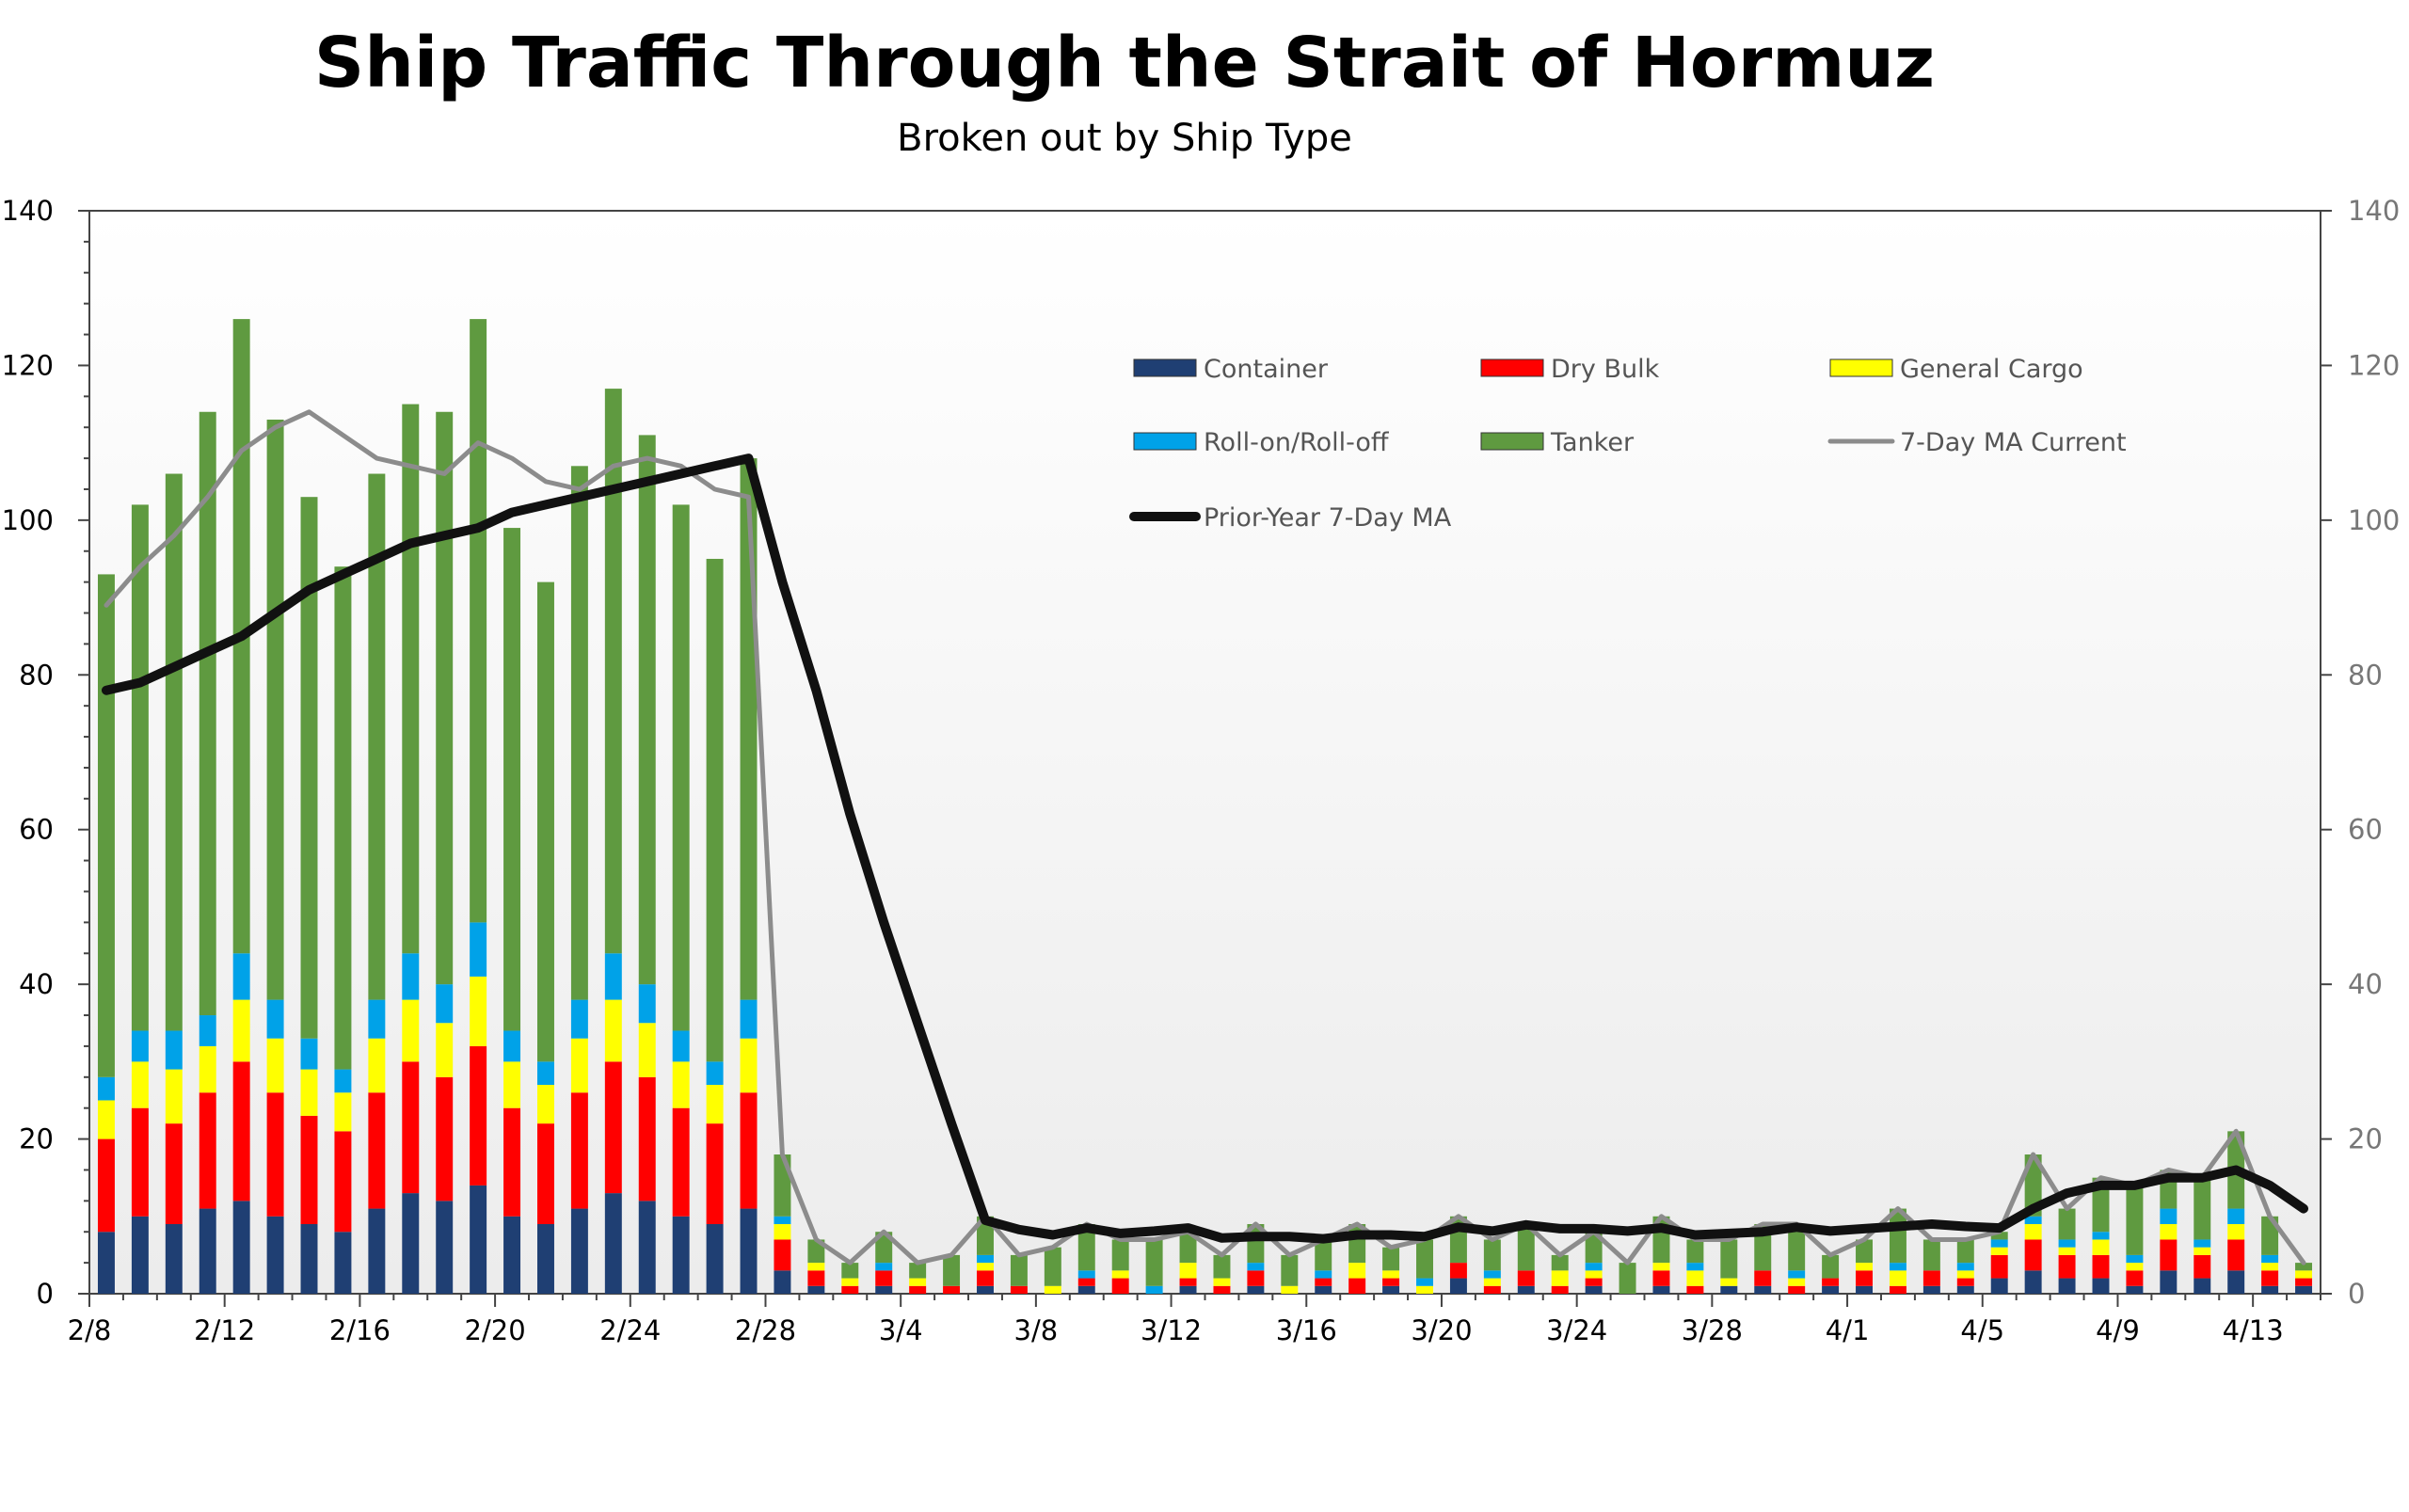 Image resolution: width=2409 pixels, height=1512 pixels. Describe the element at coordinates (1606, 370) in the screenshot. I see `legend-label-dry-bulk: Dry Bulk` at that location.